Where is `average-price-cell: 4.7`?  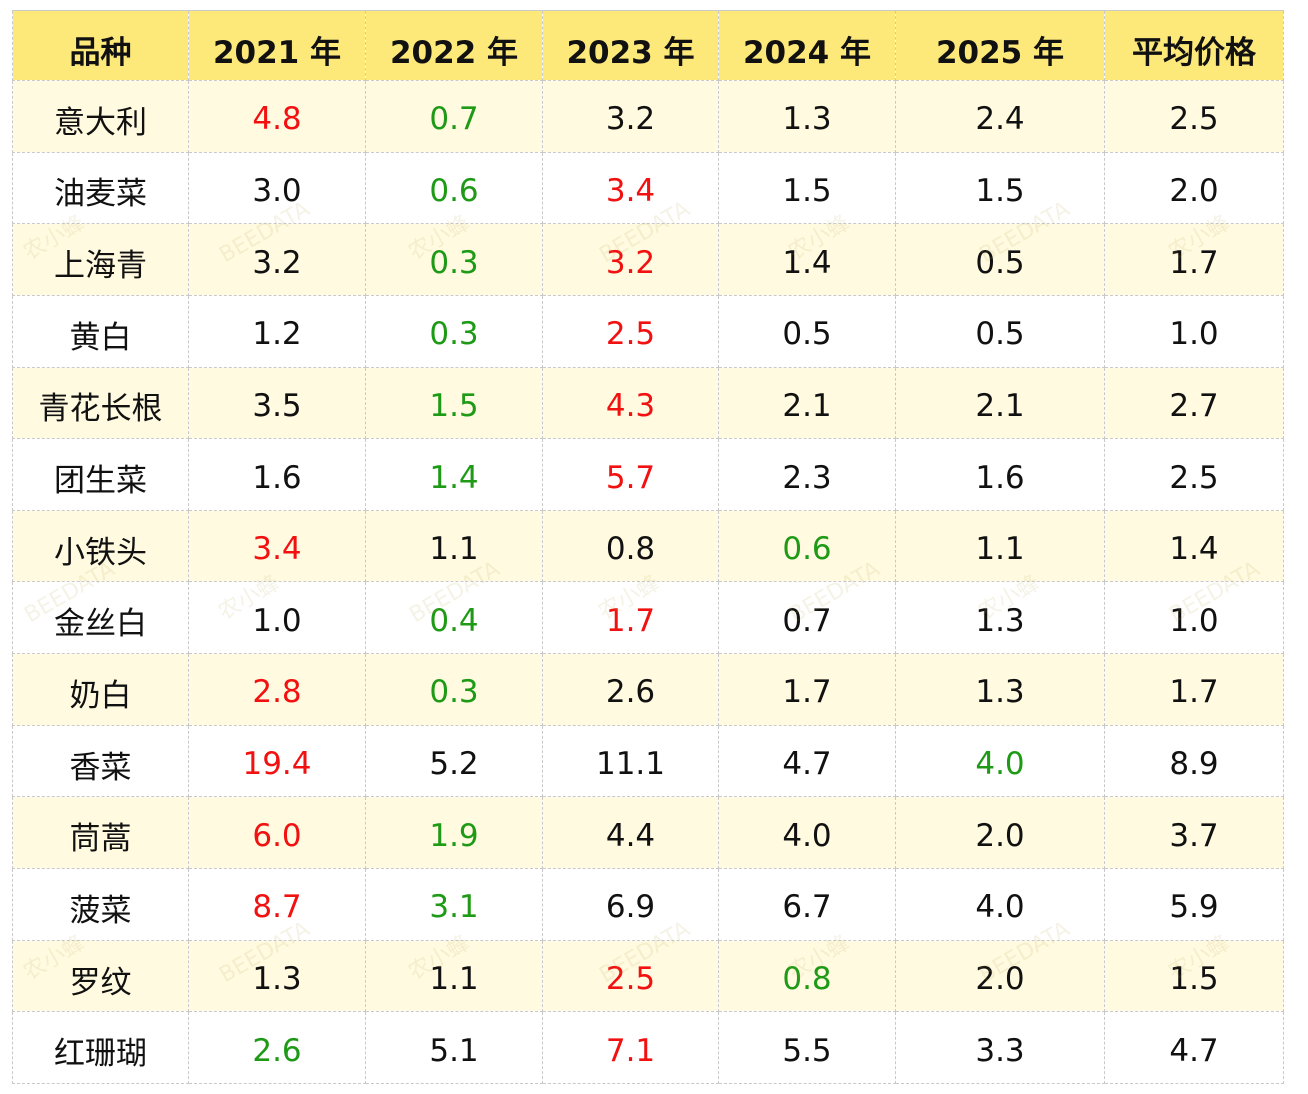 average-price-cell: 4.7 is located at coordinates (1194, 1047).